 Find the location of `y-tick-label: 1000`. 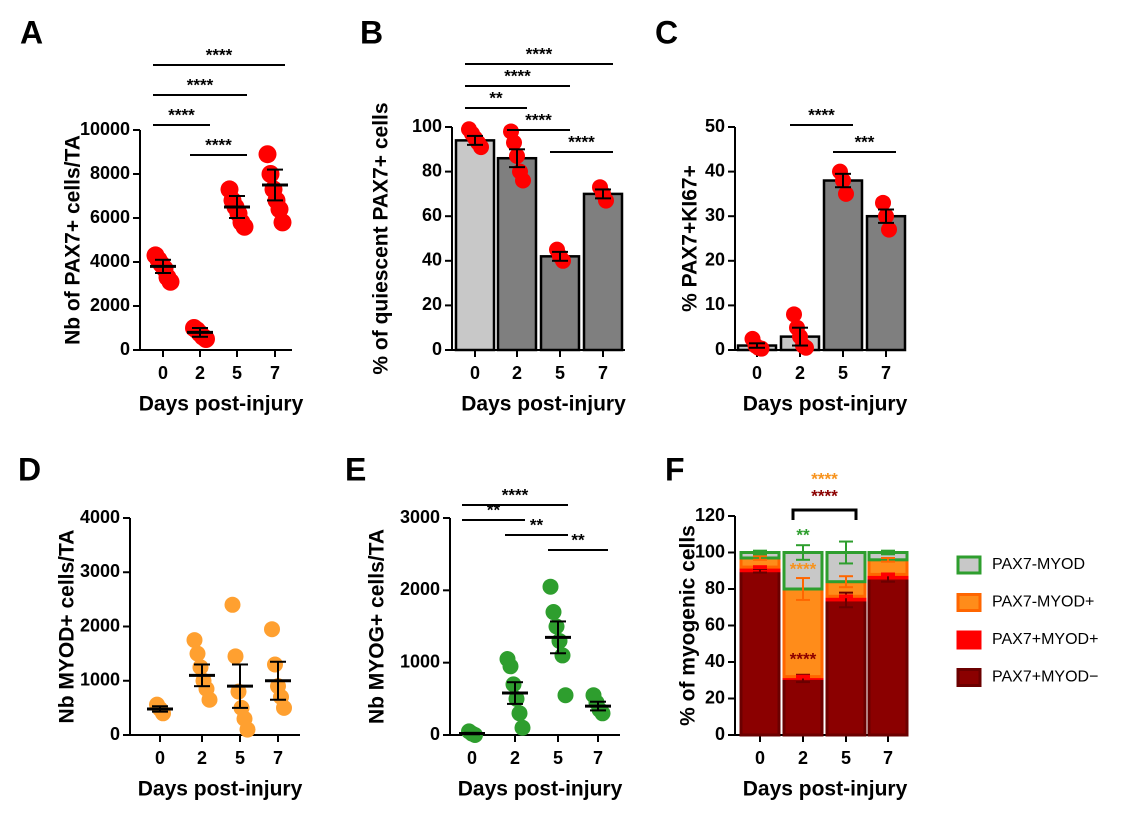

y-tick-label: 1000 is located at coordinates (420, 661).